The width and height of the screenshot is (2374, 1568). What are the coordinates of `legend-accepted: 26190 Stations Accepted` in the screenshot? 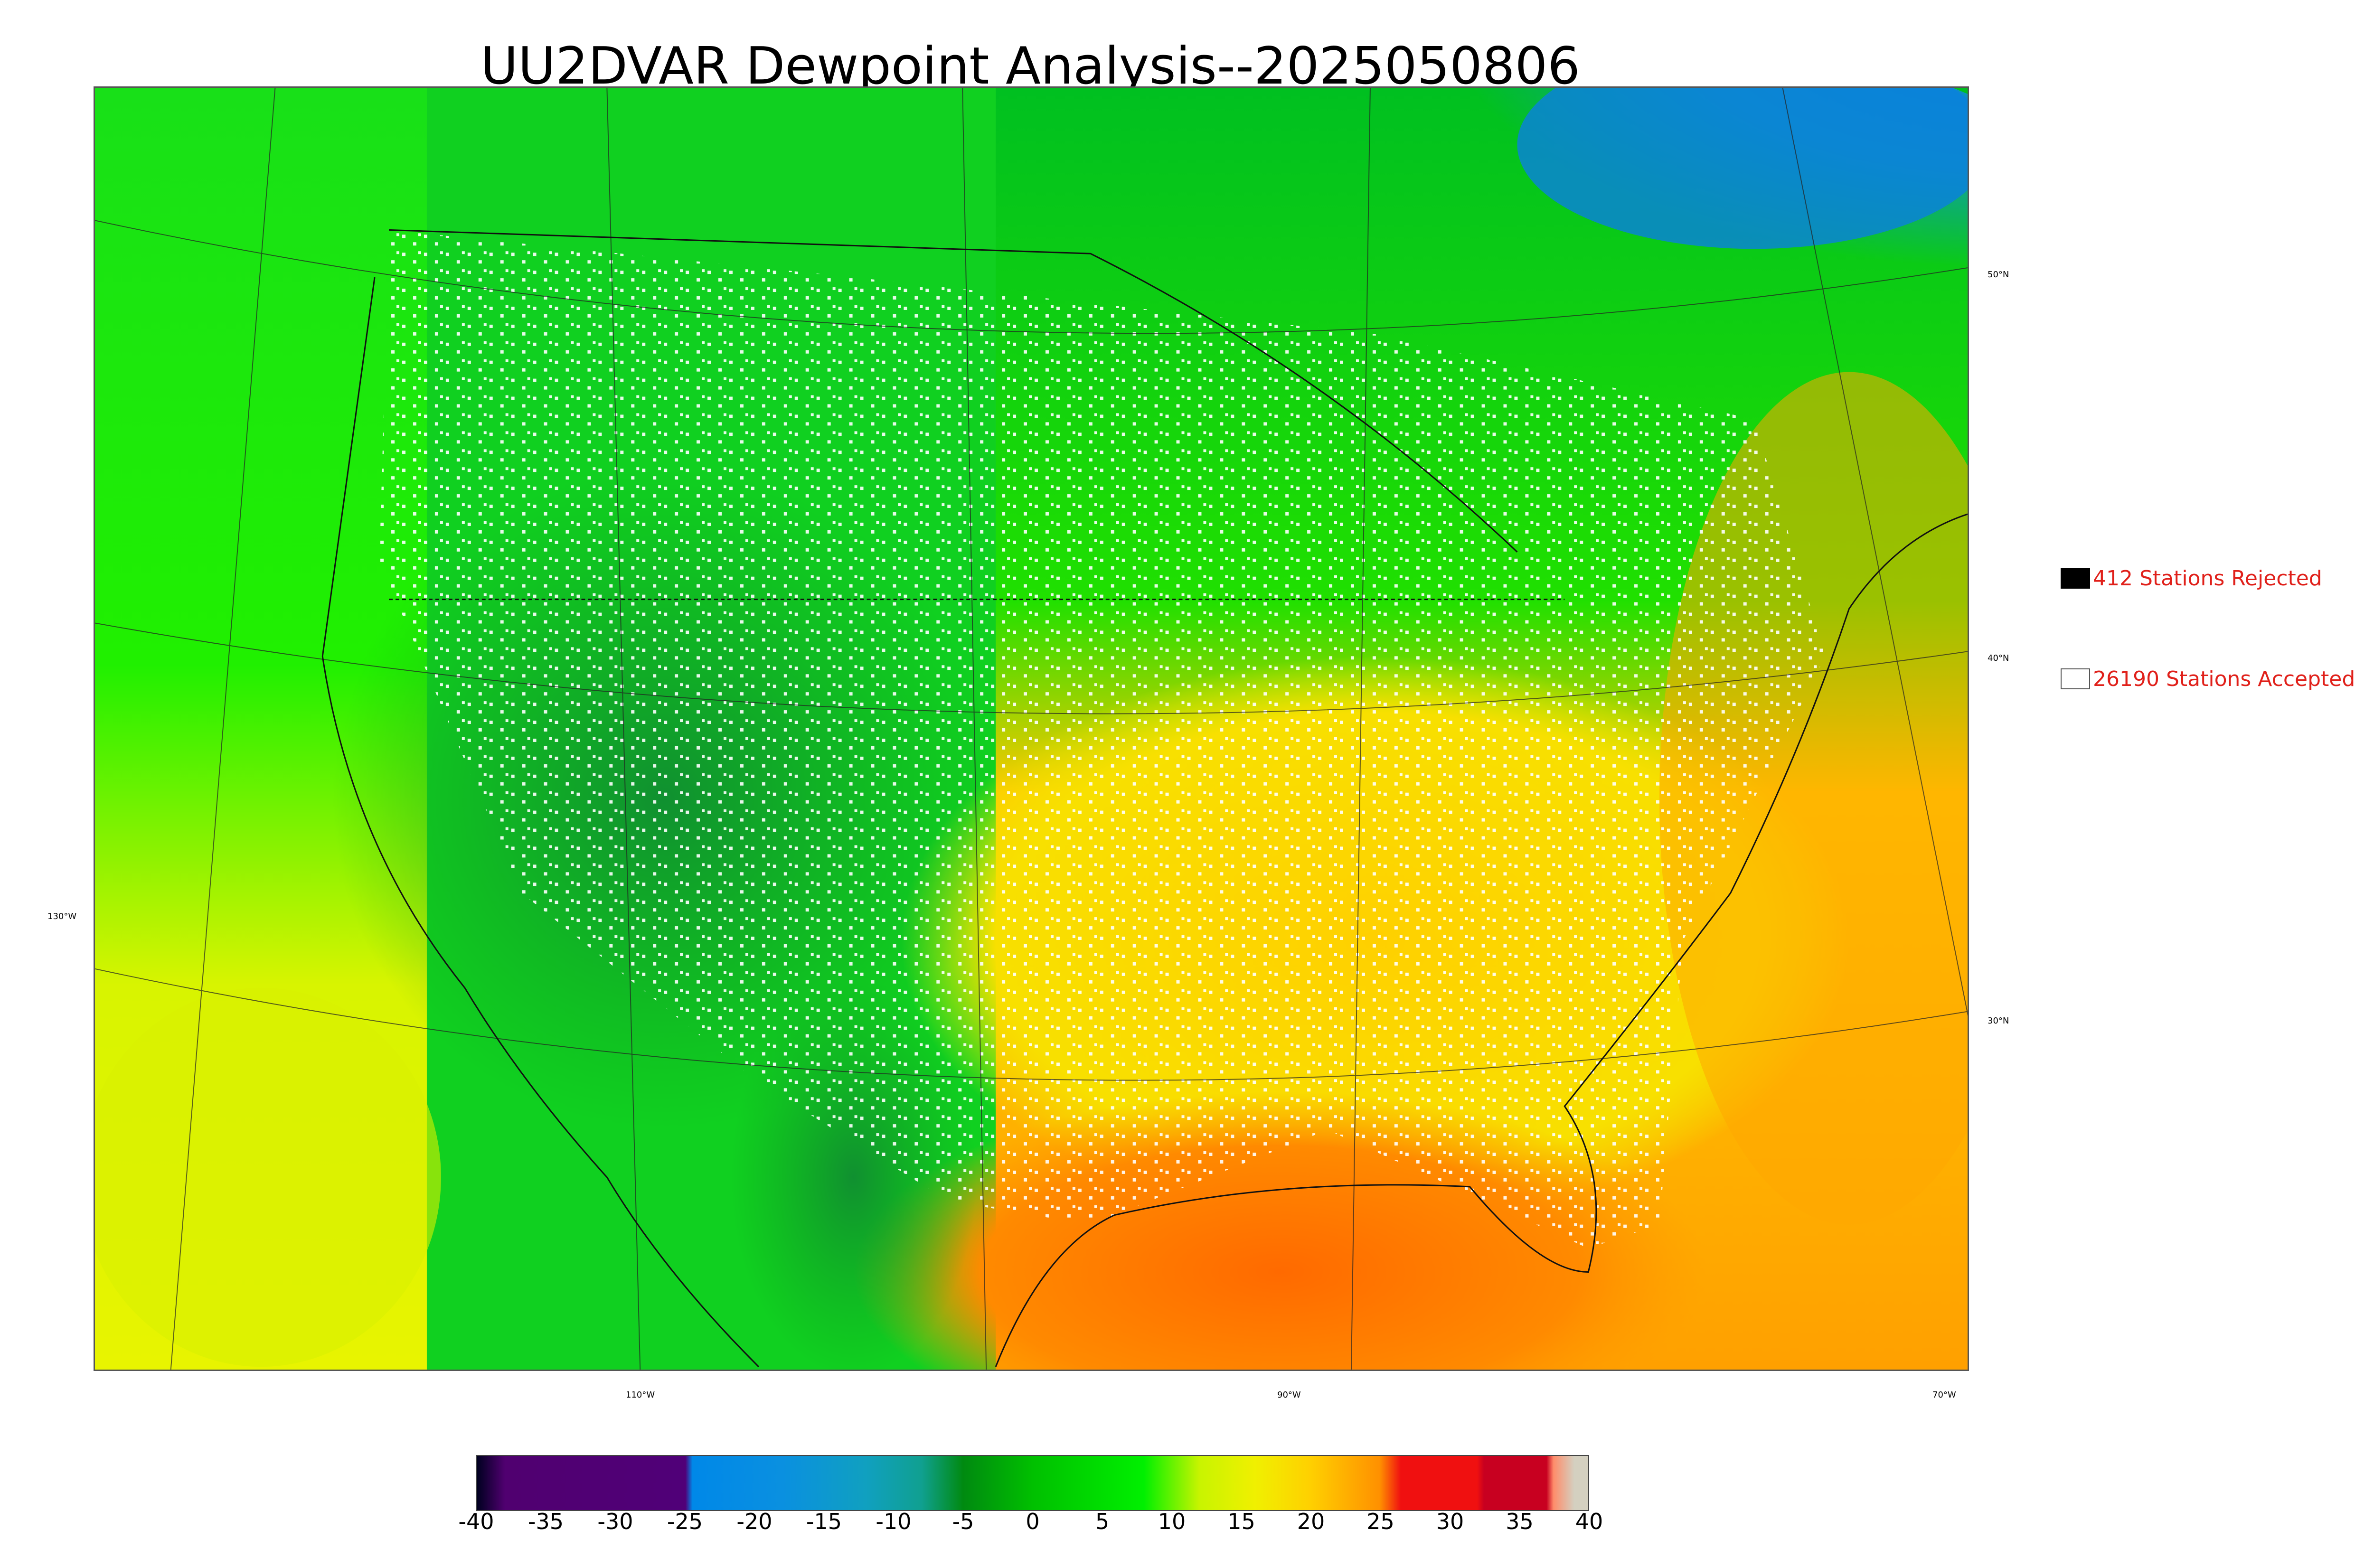 It's located at (2208, 679).